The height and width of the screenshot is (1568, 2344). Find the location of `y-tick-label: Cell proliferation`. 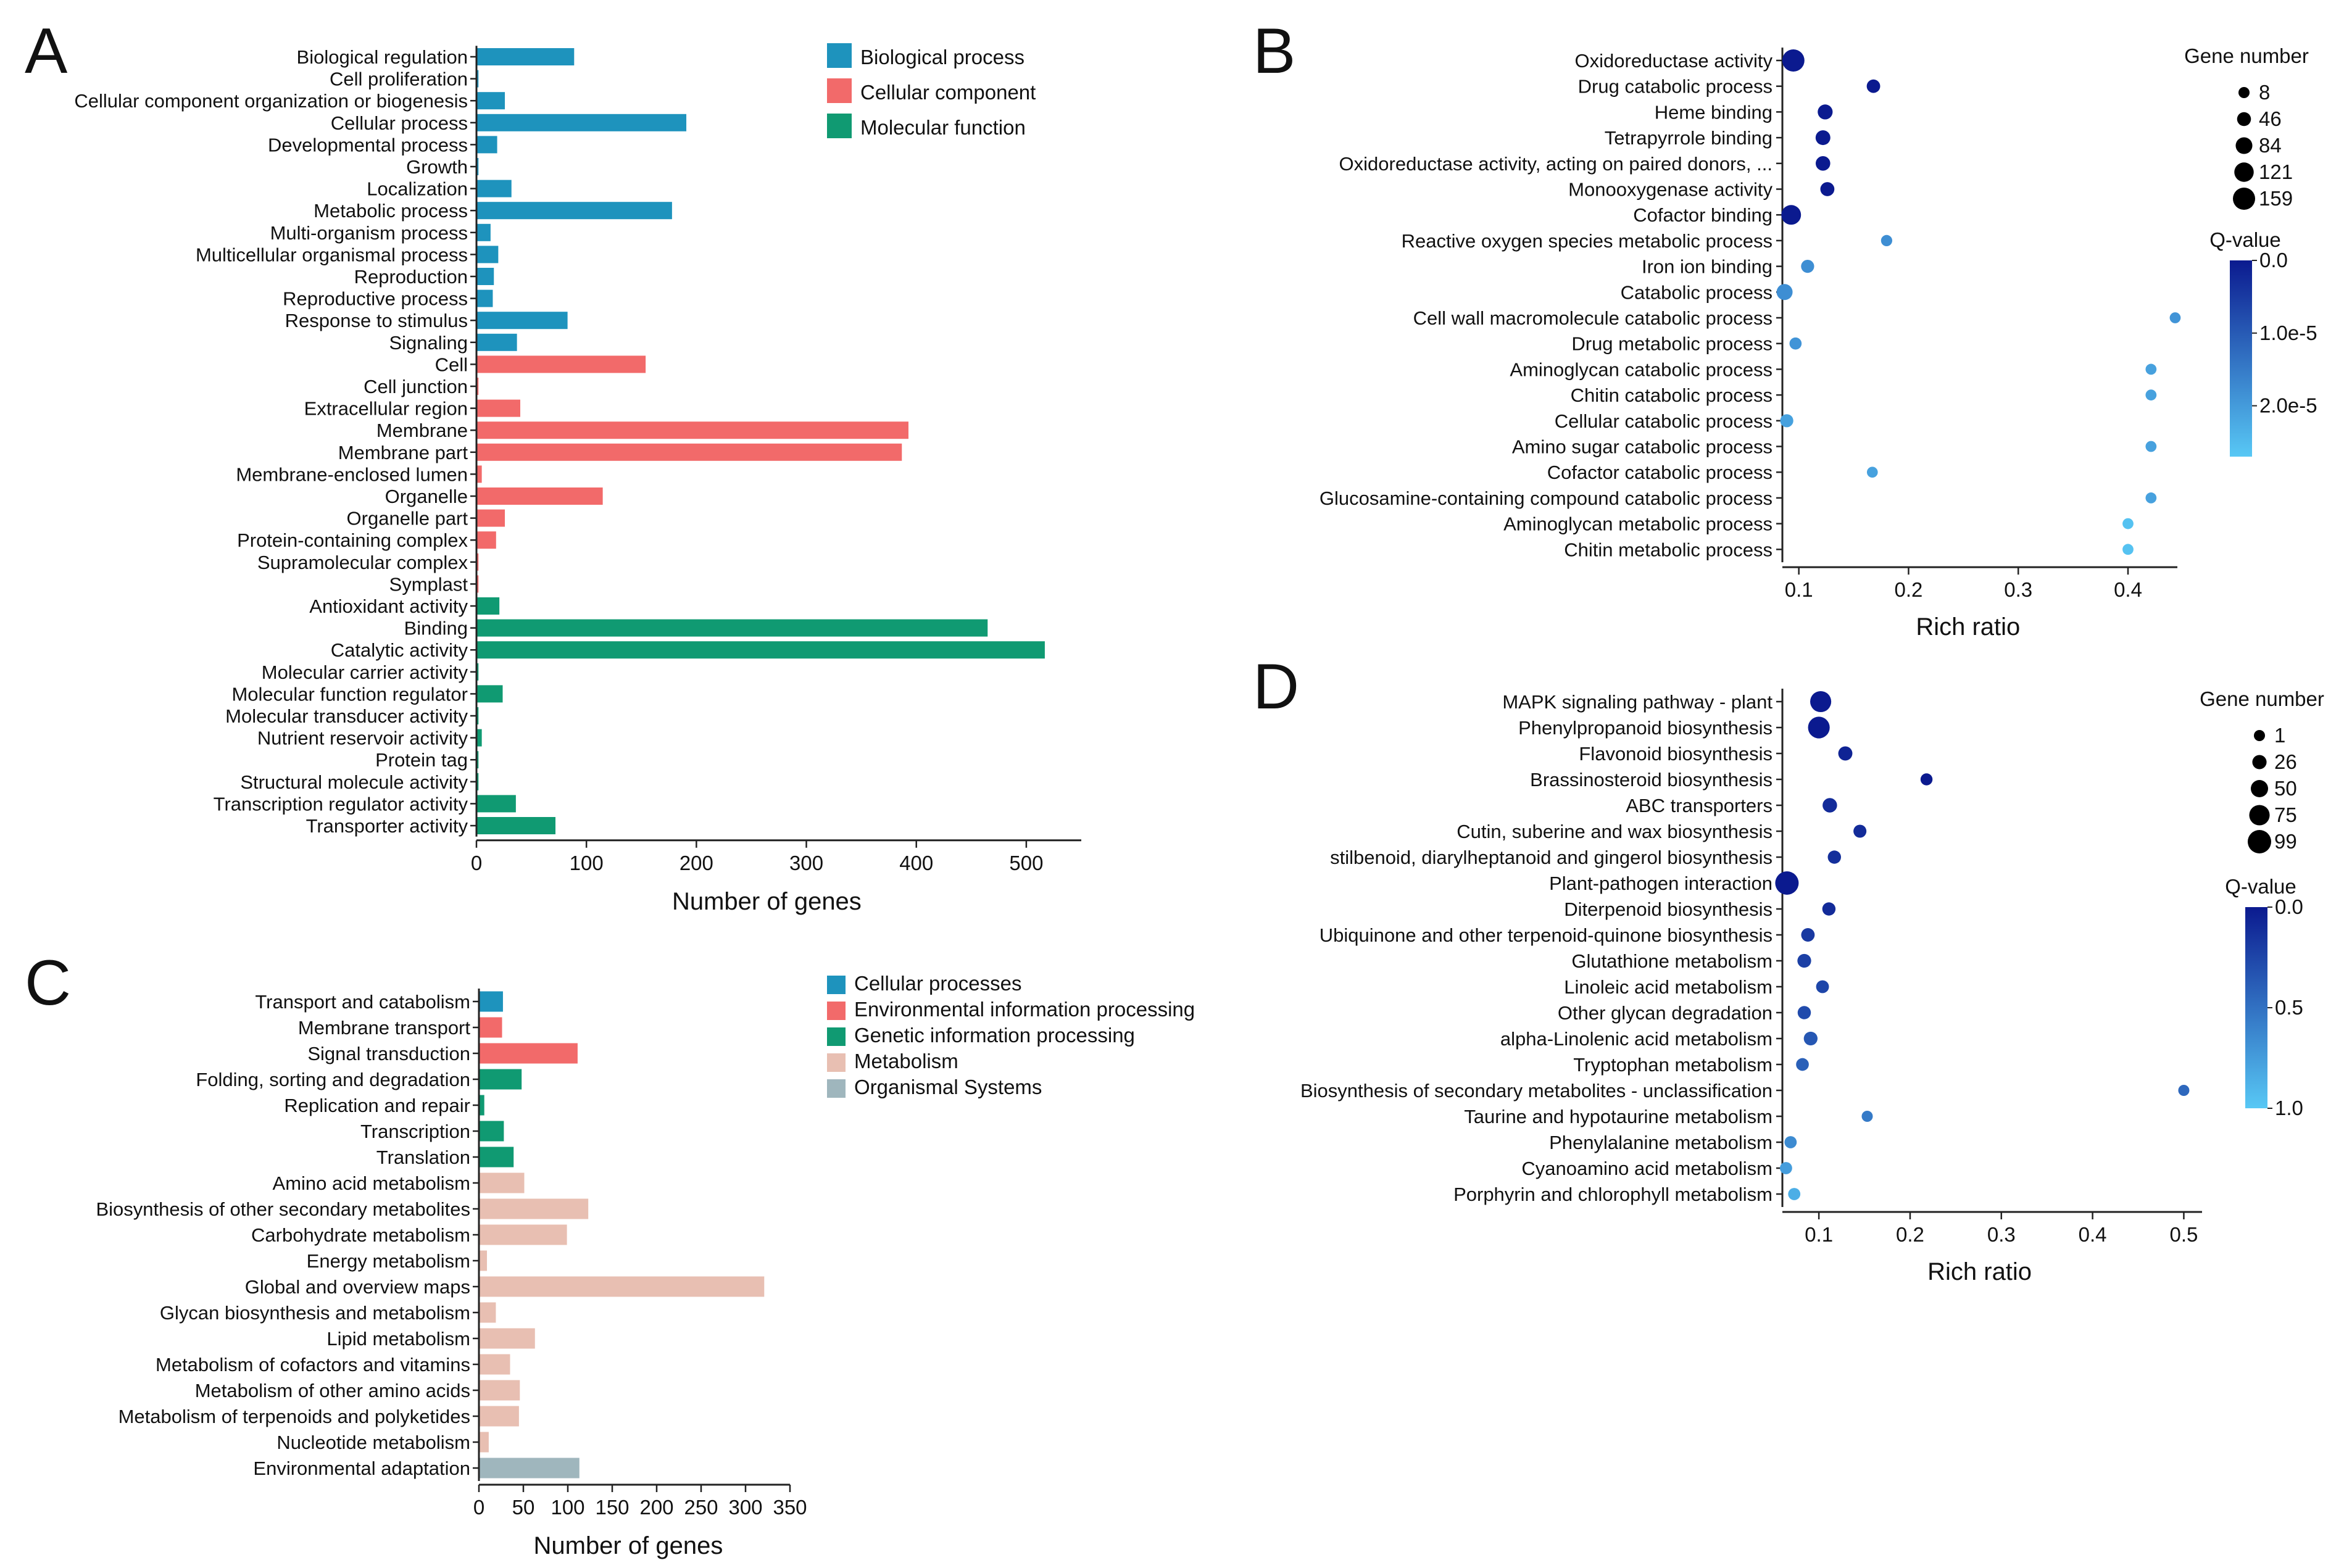

y-tick-label: Cell proliferation is located at coordinates (399, 79).